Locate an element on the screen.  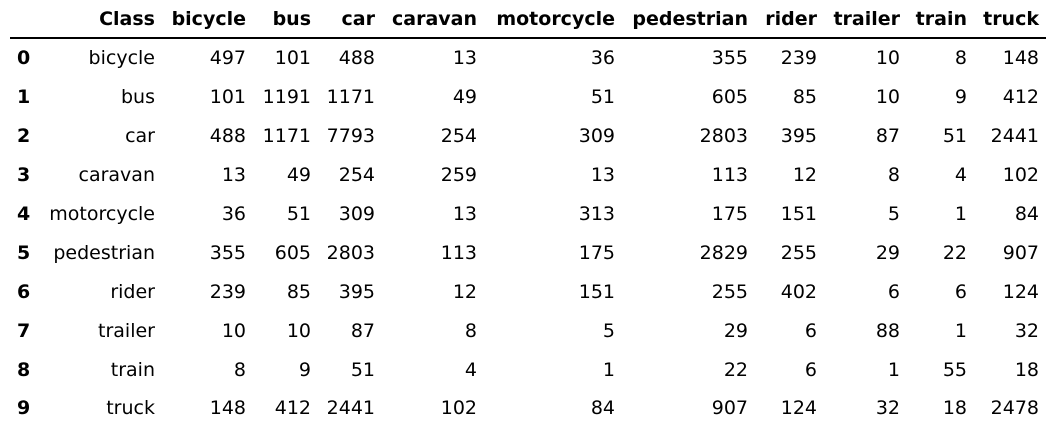
count-cell: 84 is located at coordinates (1026, 214).